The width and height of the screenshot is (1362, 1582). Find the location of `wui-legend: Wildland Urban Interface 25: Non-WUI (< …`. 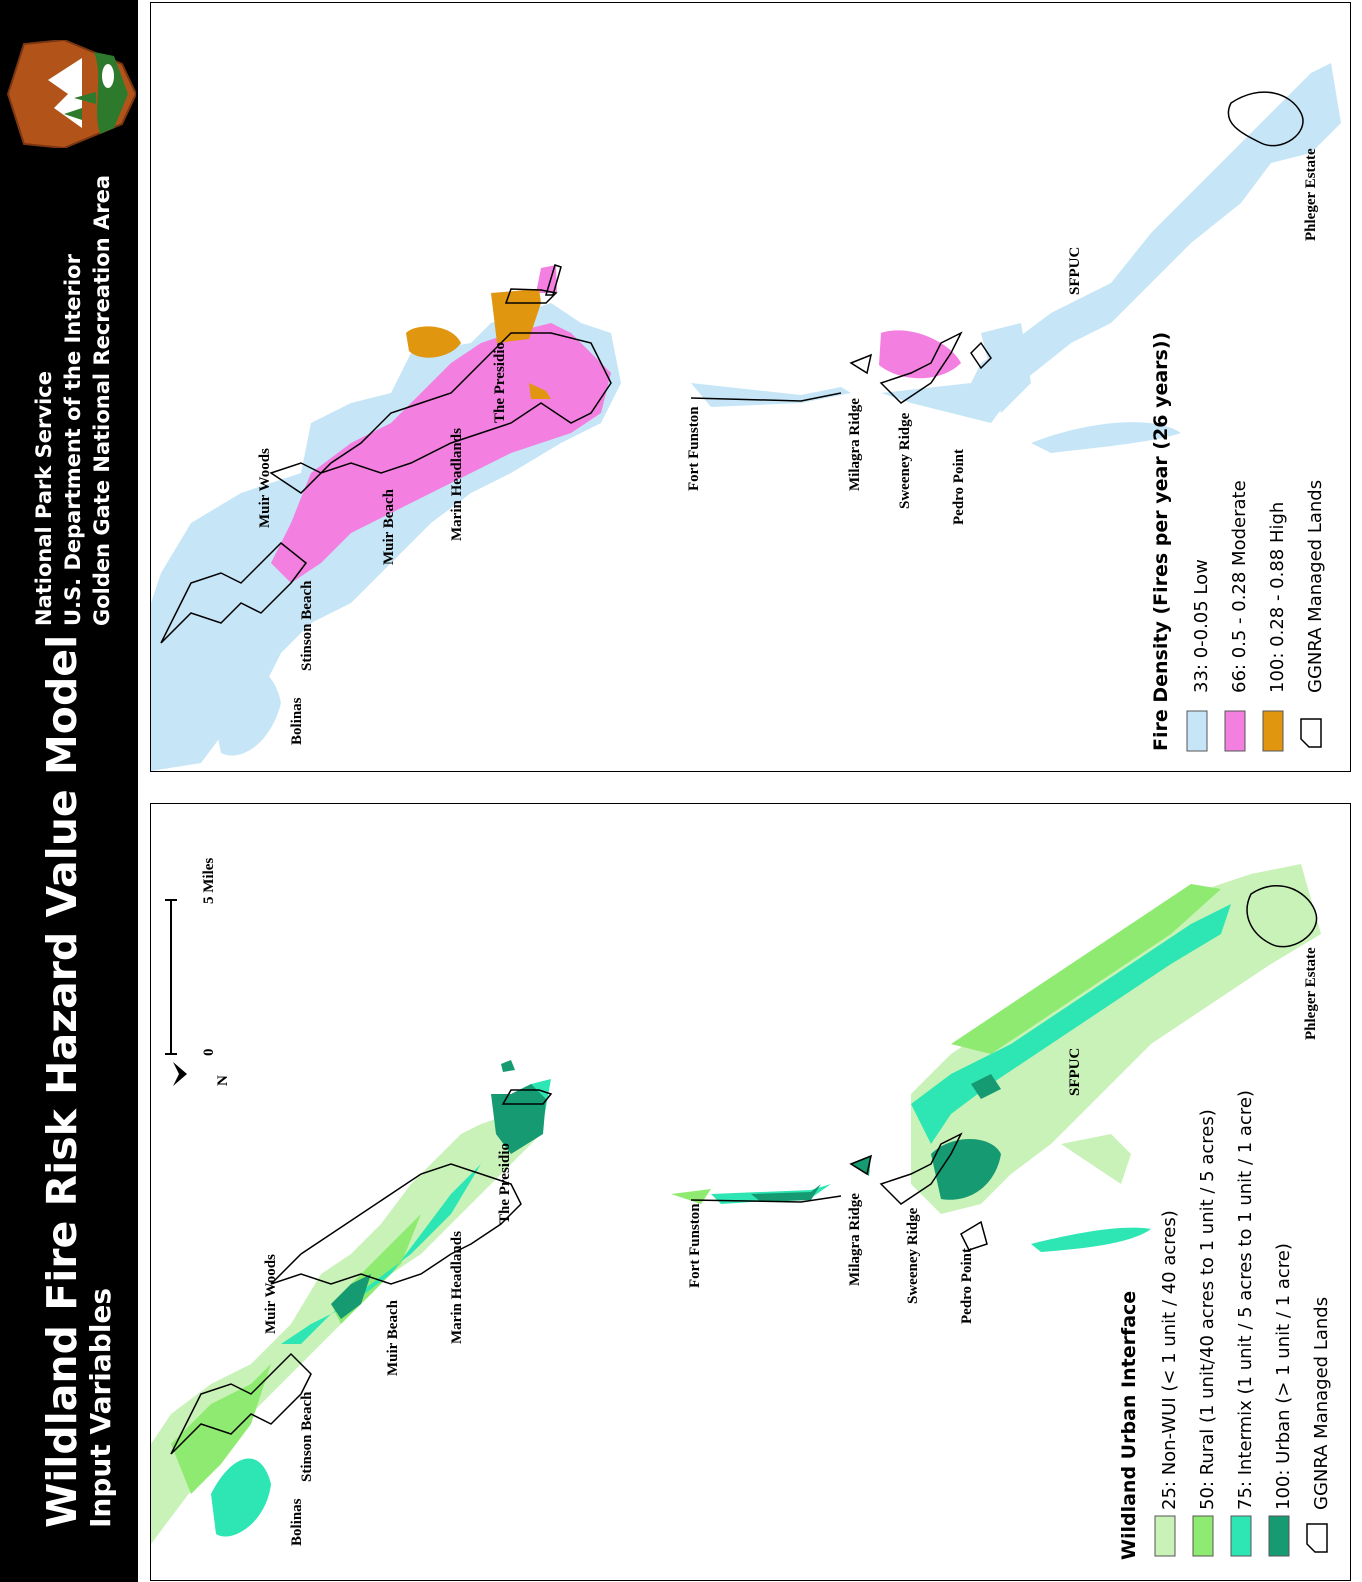

wui-legend: Wildland Urban Interface 25: Non-WUI (< … is located at coordinates (1225, 1325).